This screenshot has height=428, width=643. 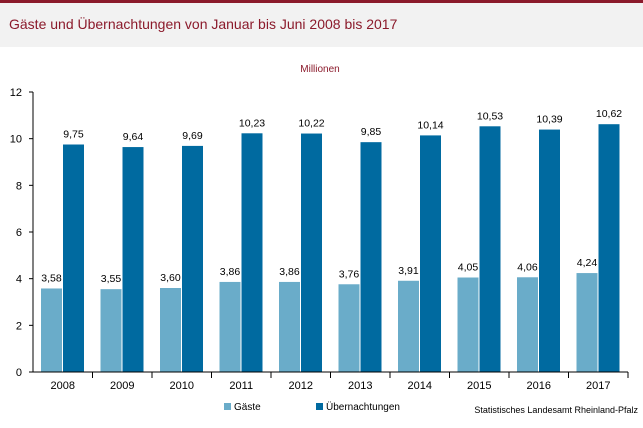 What do you see at coordinates (349, 274) in the screenshot?
I see `data-label-gaeste: 3,76` at bounding box center [349, 274].